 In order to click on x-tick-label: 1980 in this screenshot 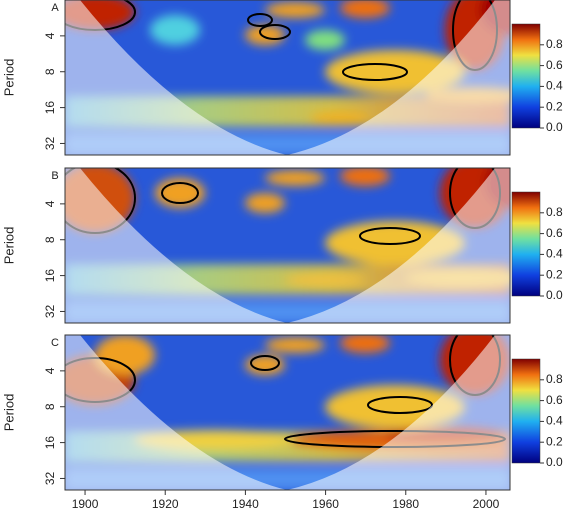, I will do `click(405, 504)`.